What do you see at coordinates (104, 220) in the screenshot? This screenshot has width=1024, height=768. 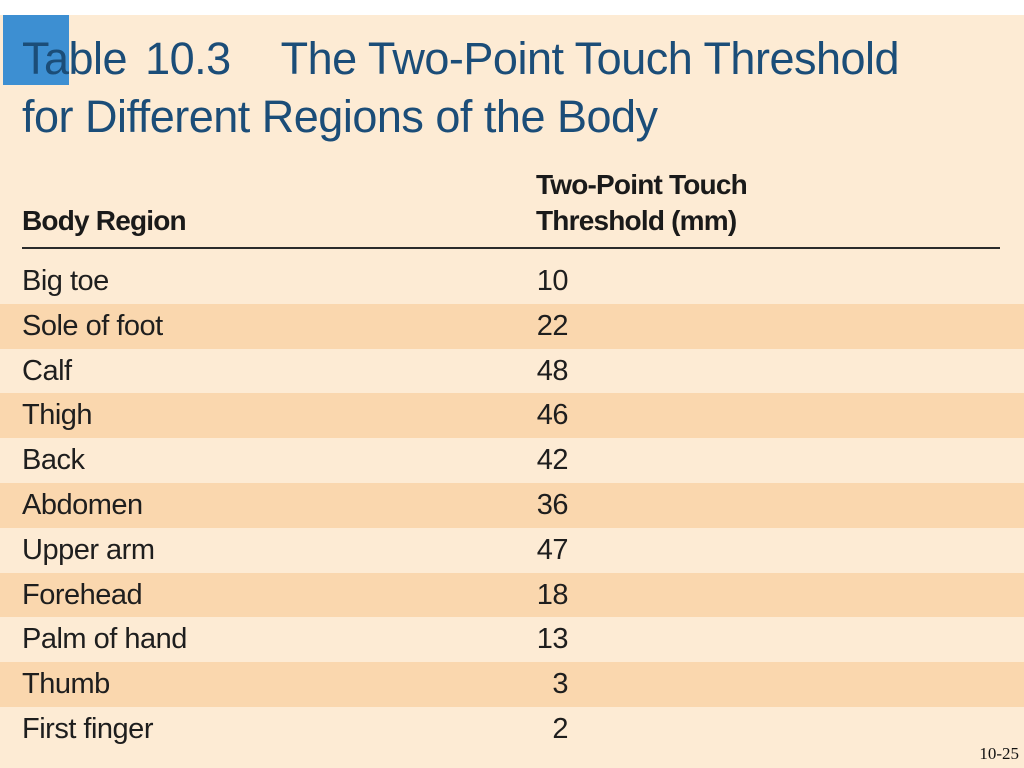 I see `column-header-body-region: Body Region` at bounding box center [104, 220].